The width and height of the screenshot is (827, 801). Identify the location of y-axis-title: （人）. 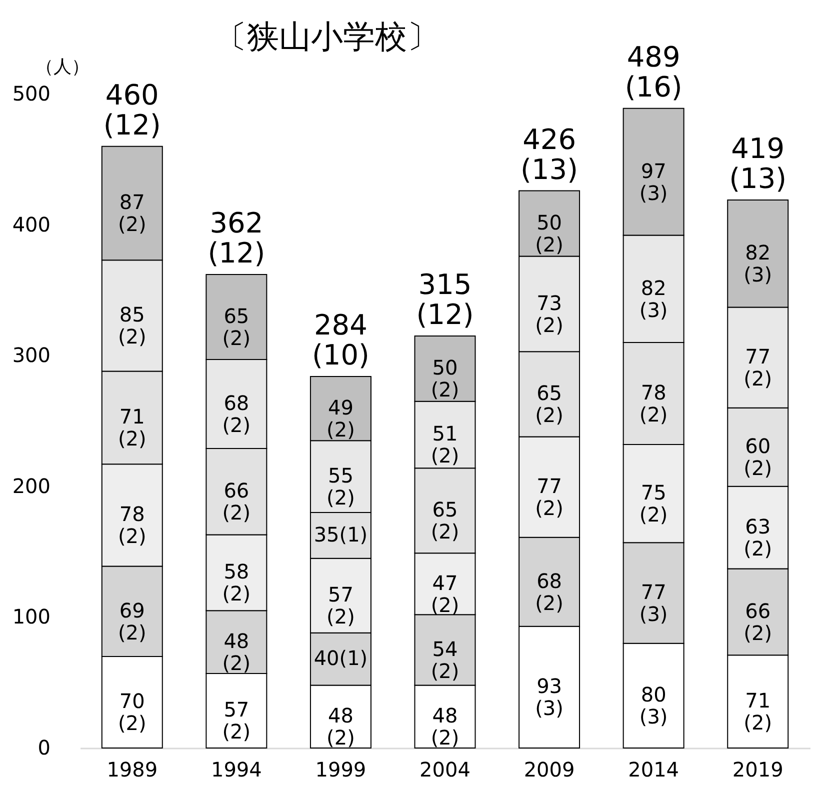
(63, 67).